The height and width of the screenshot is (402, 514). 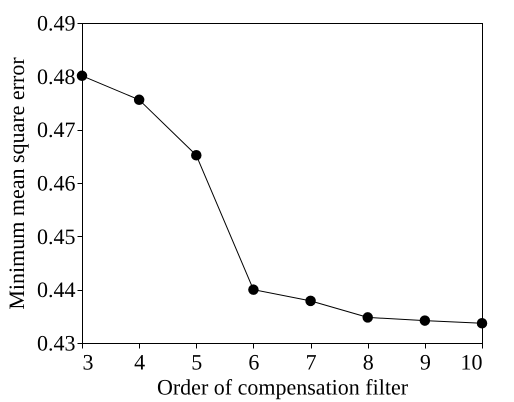 What do you see at coordinates (140, 362) in the screenshot?
I see `x-tick-label: 4` at bounding box center [140, 362].